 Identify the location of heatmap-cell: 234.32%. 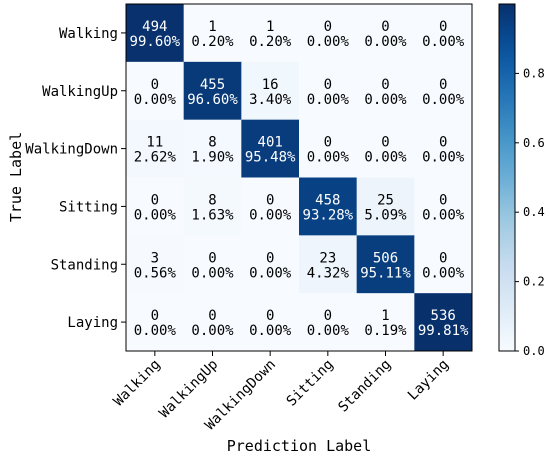
(328, 264).